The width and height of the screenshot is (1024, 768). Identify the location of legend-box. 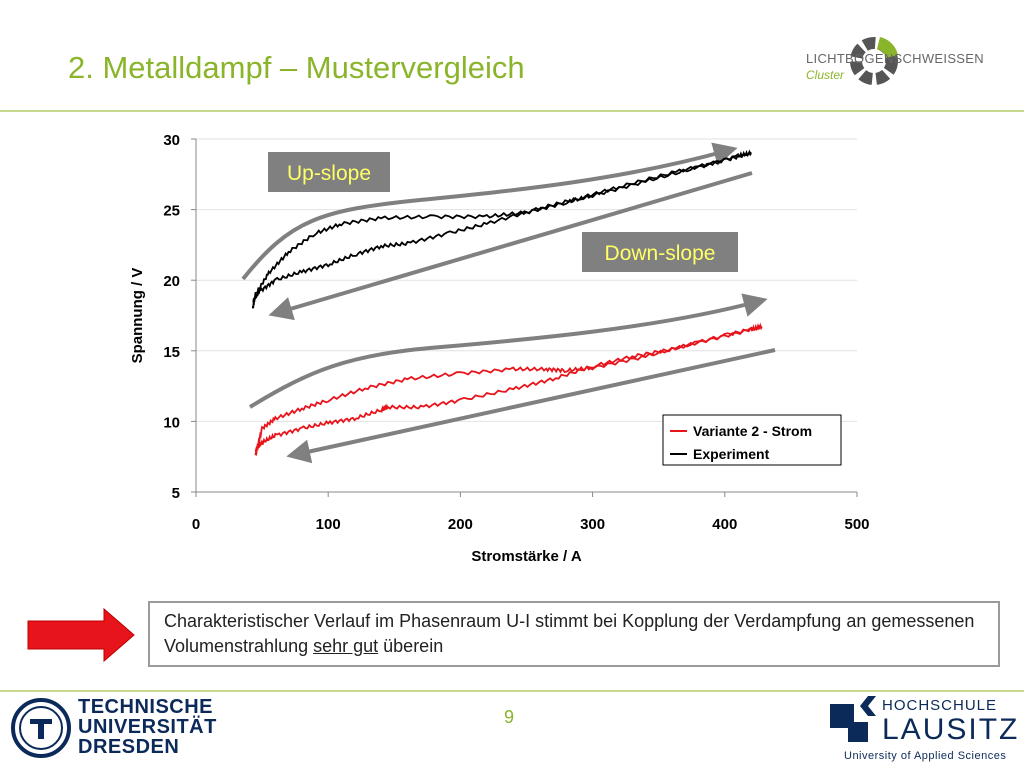
(752, 440).